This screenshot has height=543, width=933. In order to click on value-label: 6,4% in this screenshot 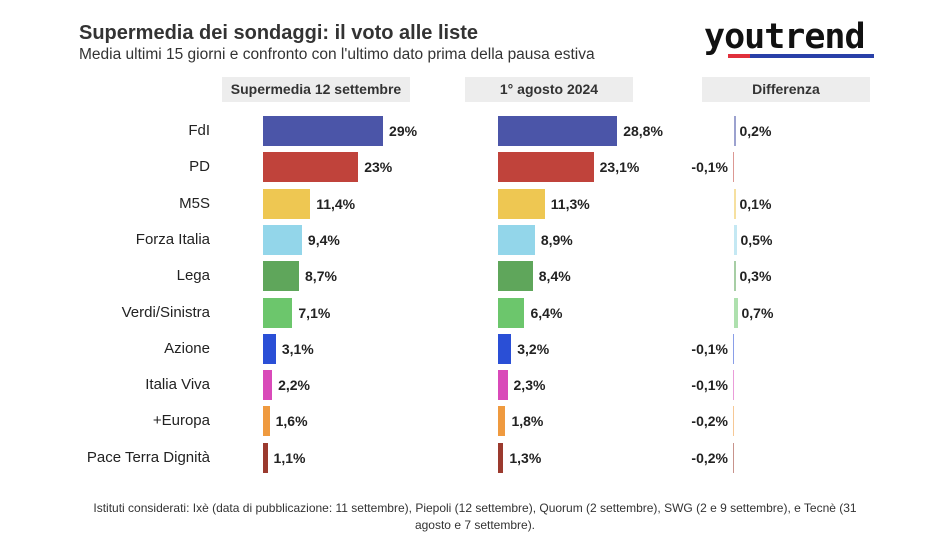, I will do `click(546, 312)`.